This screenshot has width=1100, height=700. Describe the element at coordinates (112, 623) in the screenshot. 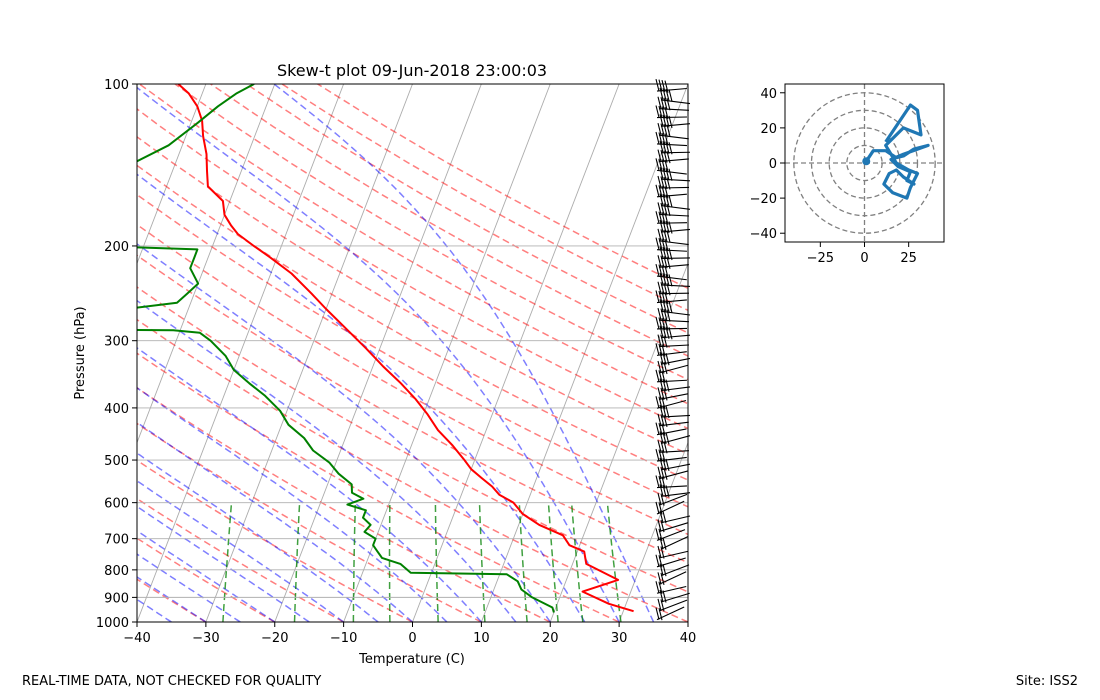

I see `y-tick-label: 1000` at that location.